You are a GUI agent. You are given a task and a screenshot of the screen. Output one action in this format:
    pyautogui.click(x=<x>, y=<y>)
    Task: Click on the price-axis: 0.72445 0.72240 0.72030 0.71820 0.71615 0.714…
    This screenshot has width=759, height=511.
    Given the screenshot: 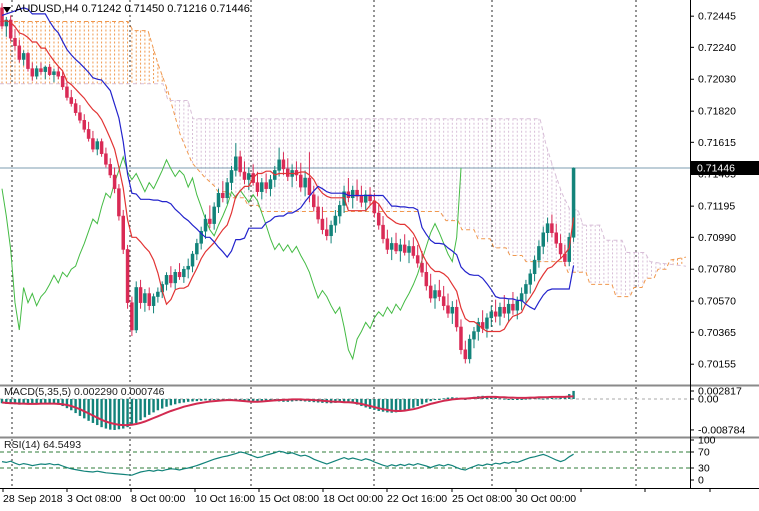 What is the action you would take?
    pyautogui.click(x=717, y=249)
    